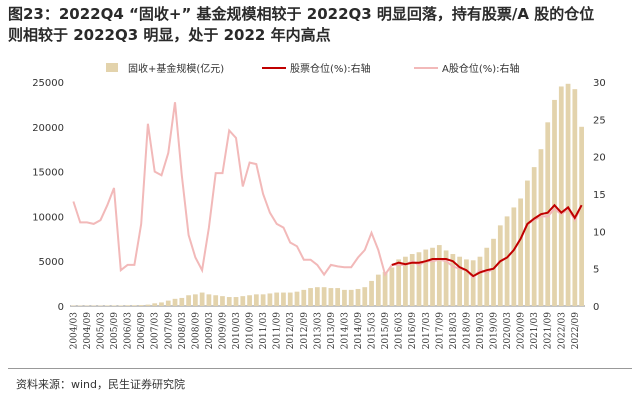 This screenshot has width=640, height=402. I want to click on x-tick-label: 2007/03, so click(156, 331).